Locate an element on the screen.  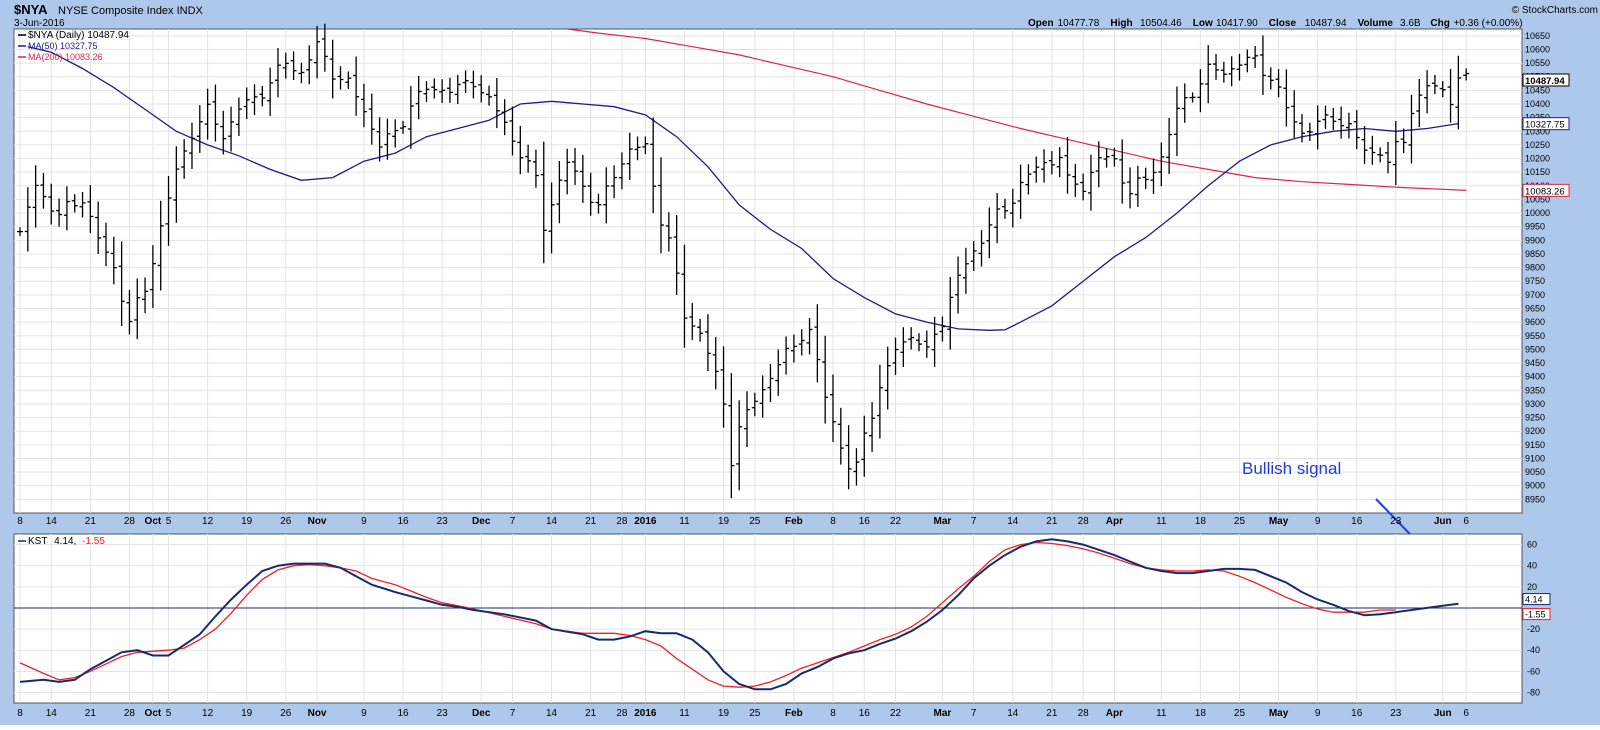
ohlc-label-close: Close is located at coordinates (1283, 23).